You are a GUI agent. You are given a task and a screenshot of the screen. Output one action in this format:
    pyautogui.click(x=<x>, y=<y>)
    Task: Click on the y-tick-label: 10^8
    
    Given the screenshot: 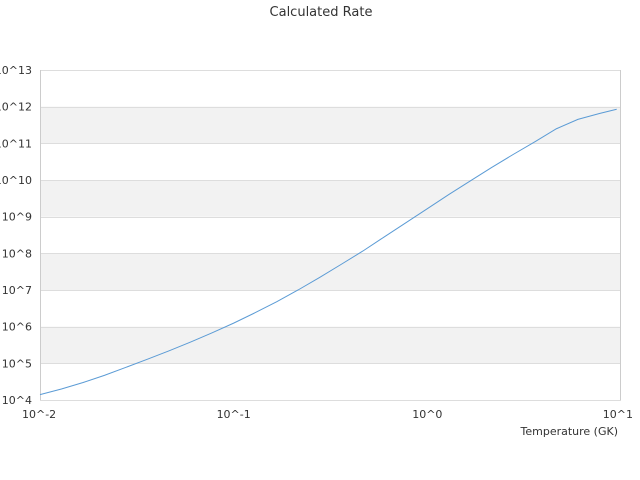 What is the action you would take?
    pyautogui.click(x=17, y=253)
    